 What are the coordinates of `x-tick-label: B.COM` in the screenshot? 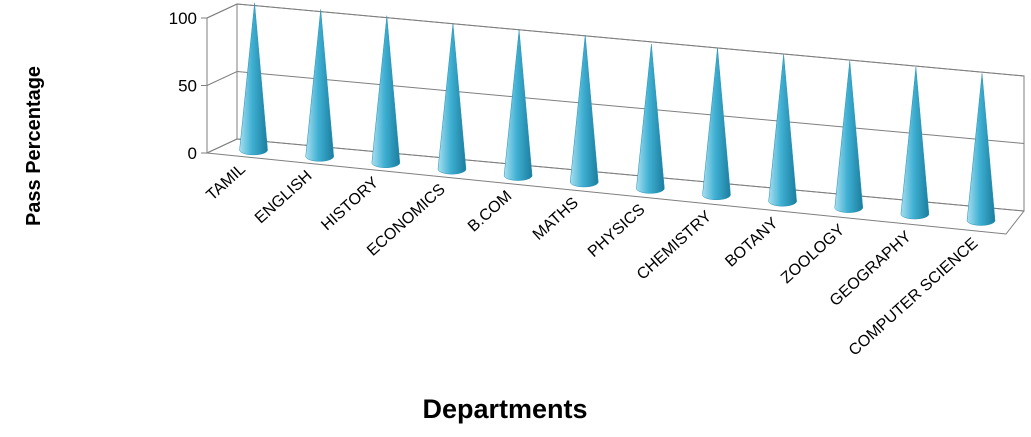 It's located at (490, 212).